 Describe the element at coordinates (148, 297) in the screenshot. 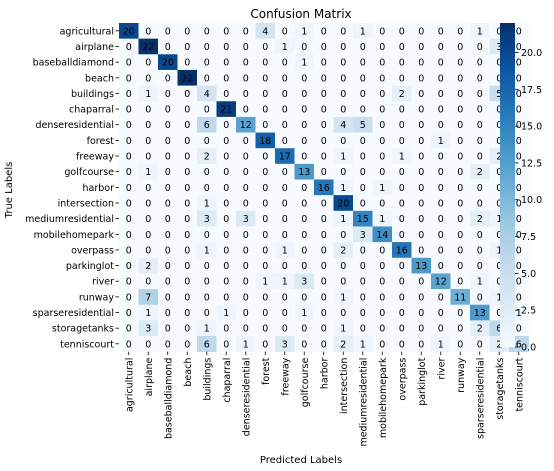

I see `cell-value-label: 7` at that location.